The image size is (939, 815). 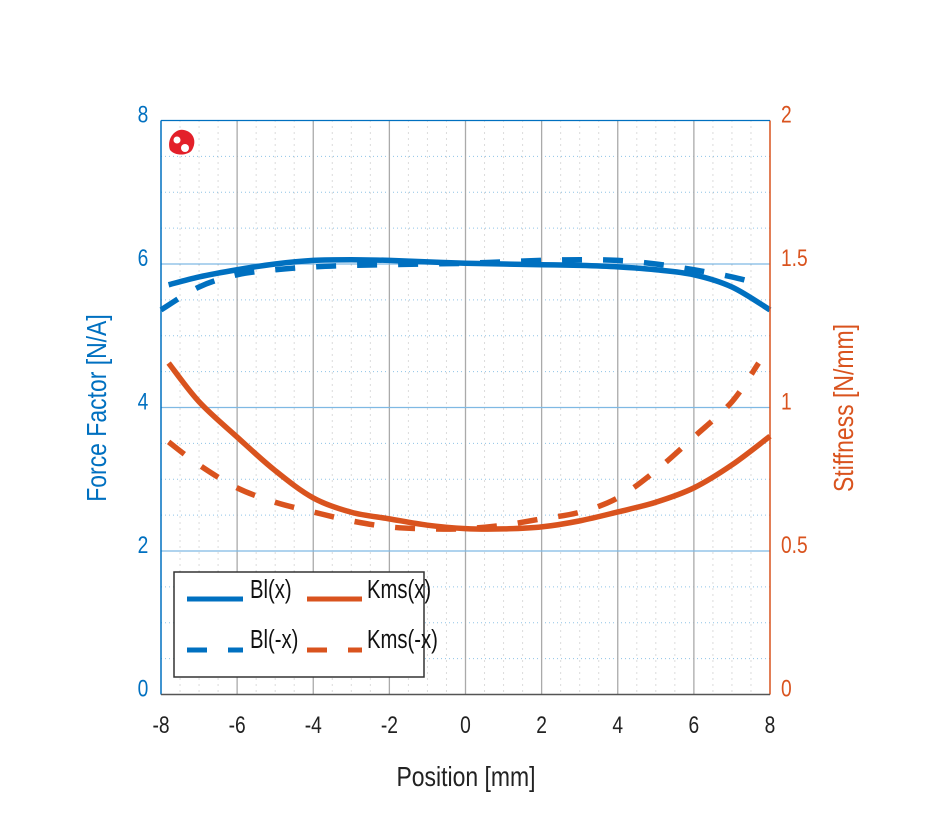 What do you see at coordinates (770, 725) in the screenshot?
I see `x-tick-label: 8` at bounding box center [770, 725].